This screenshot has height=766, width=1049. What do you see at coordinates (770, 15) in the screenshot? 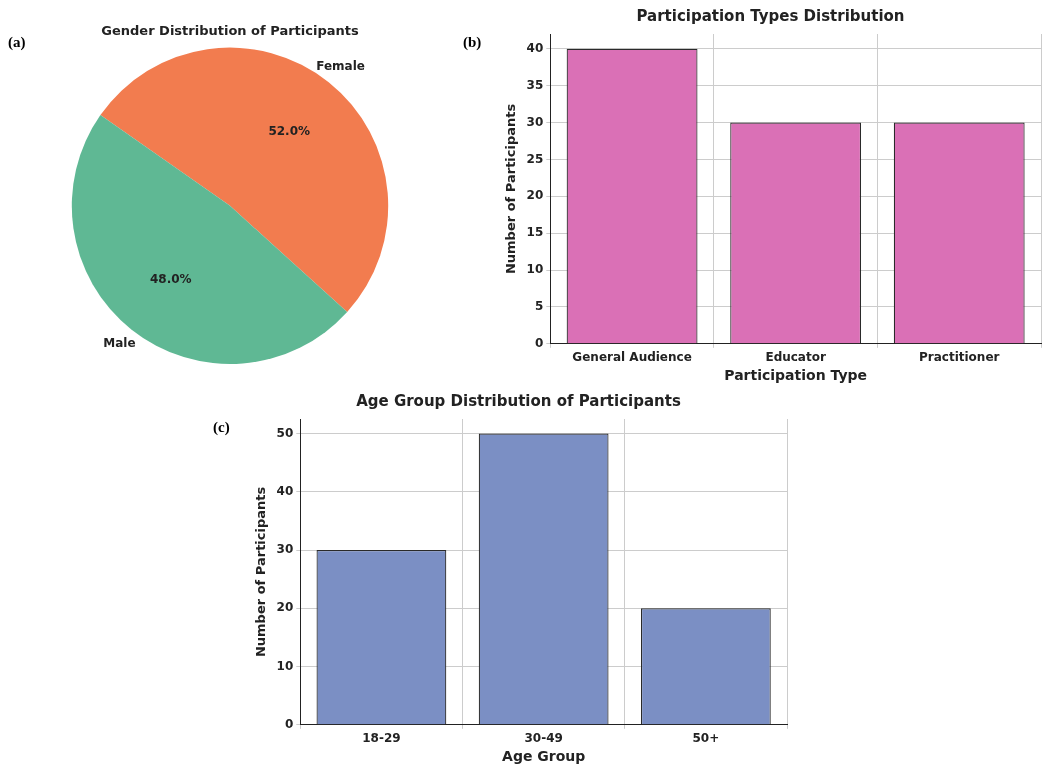
I see `chart-title: Participation Types Distribution` at bounding box center [770, 15].